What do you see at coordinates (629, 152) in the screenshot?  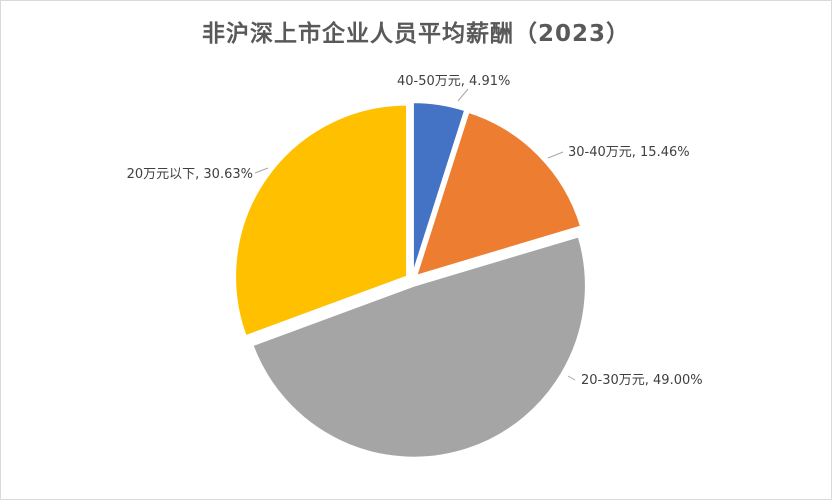 I see `slice-label-1: 30-40万元, 15.46%` at bounding box center [629, 152].